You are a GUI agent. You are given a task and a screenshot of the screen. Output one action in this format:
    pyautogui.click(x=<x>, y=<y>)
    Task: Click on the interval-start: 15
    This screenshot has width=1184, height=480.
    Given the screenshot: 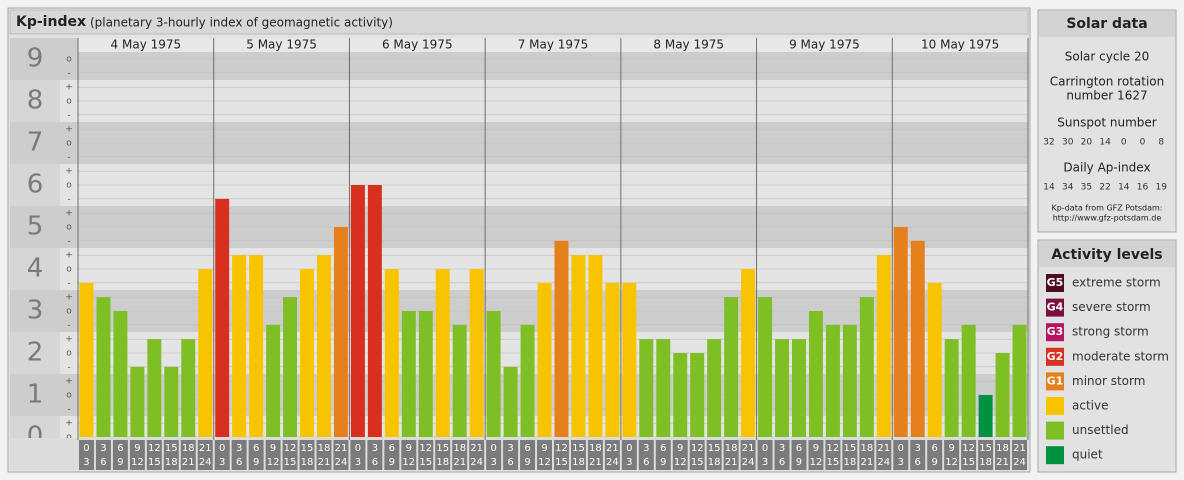 What is the action you would take?
    pyautogui.click(x=578, y=448)
    